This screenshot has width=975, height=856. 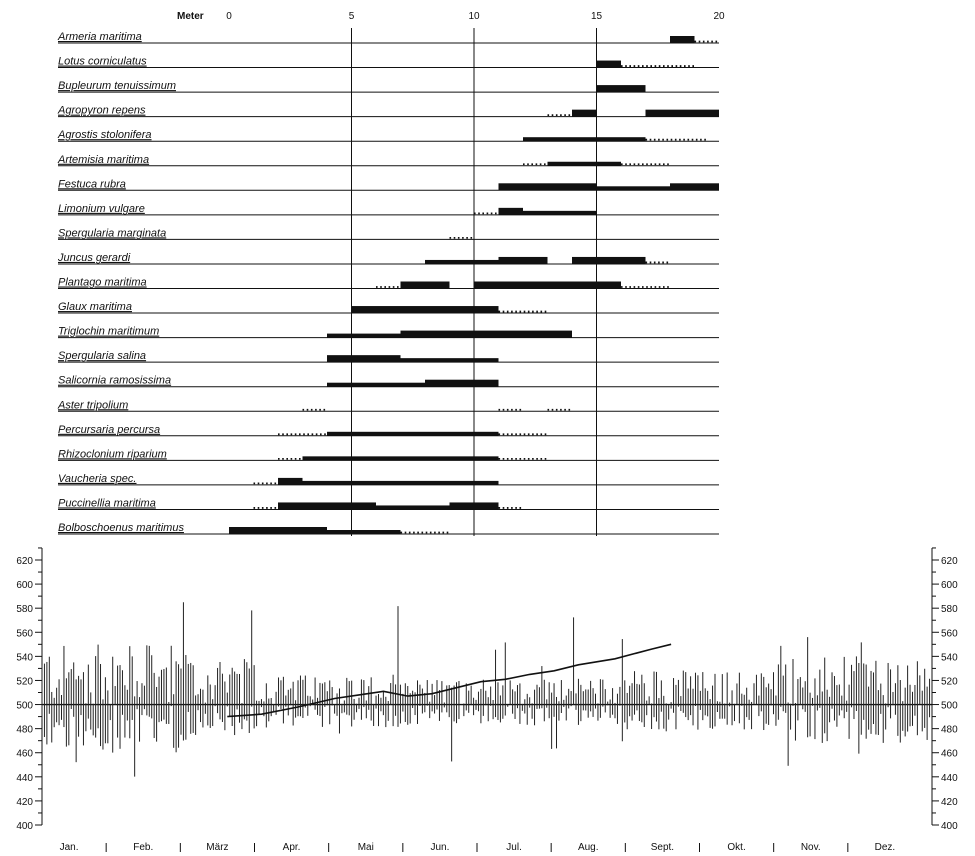 What do you see at coordinates (24, 585) in the screenshot?
I see `y-tick-label-left: 600` at bounding box center [24, 585].